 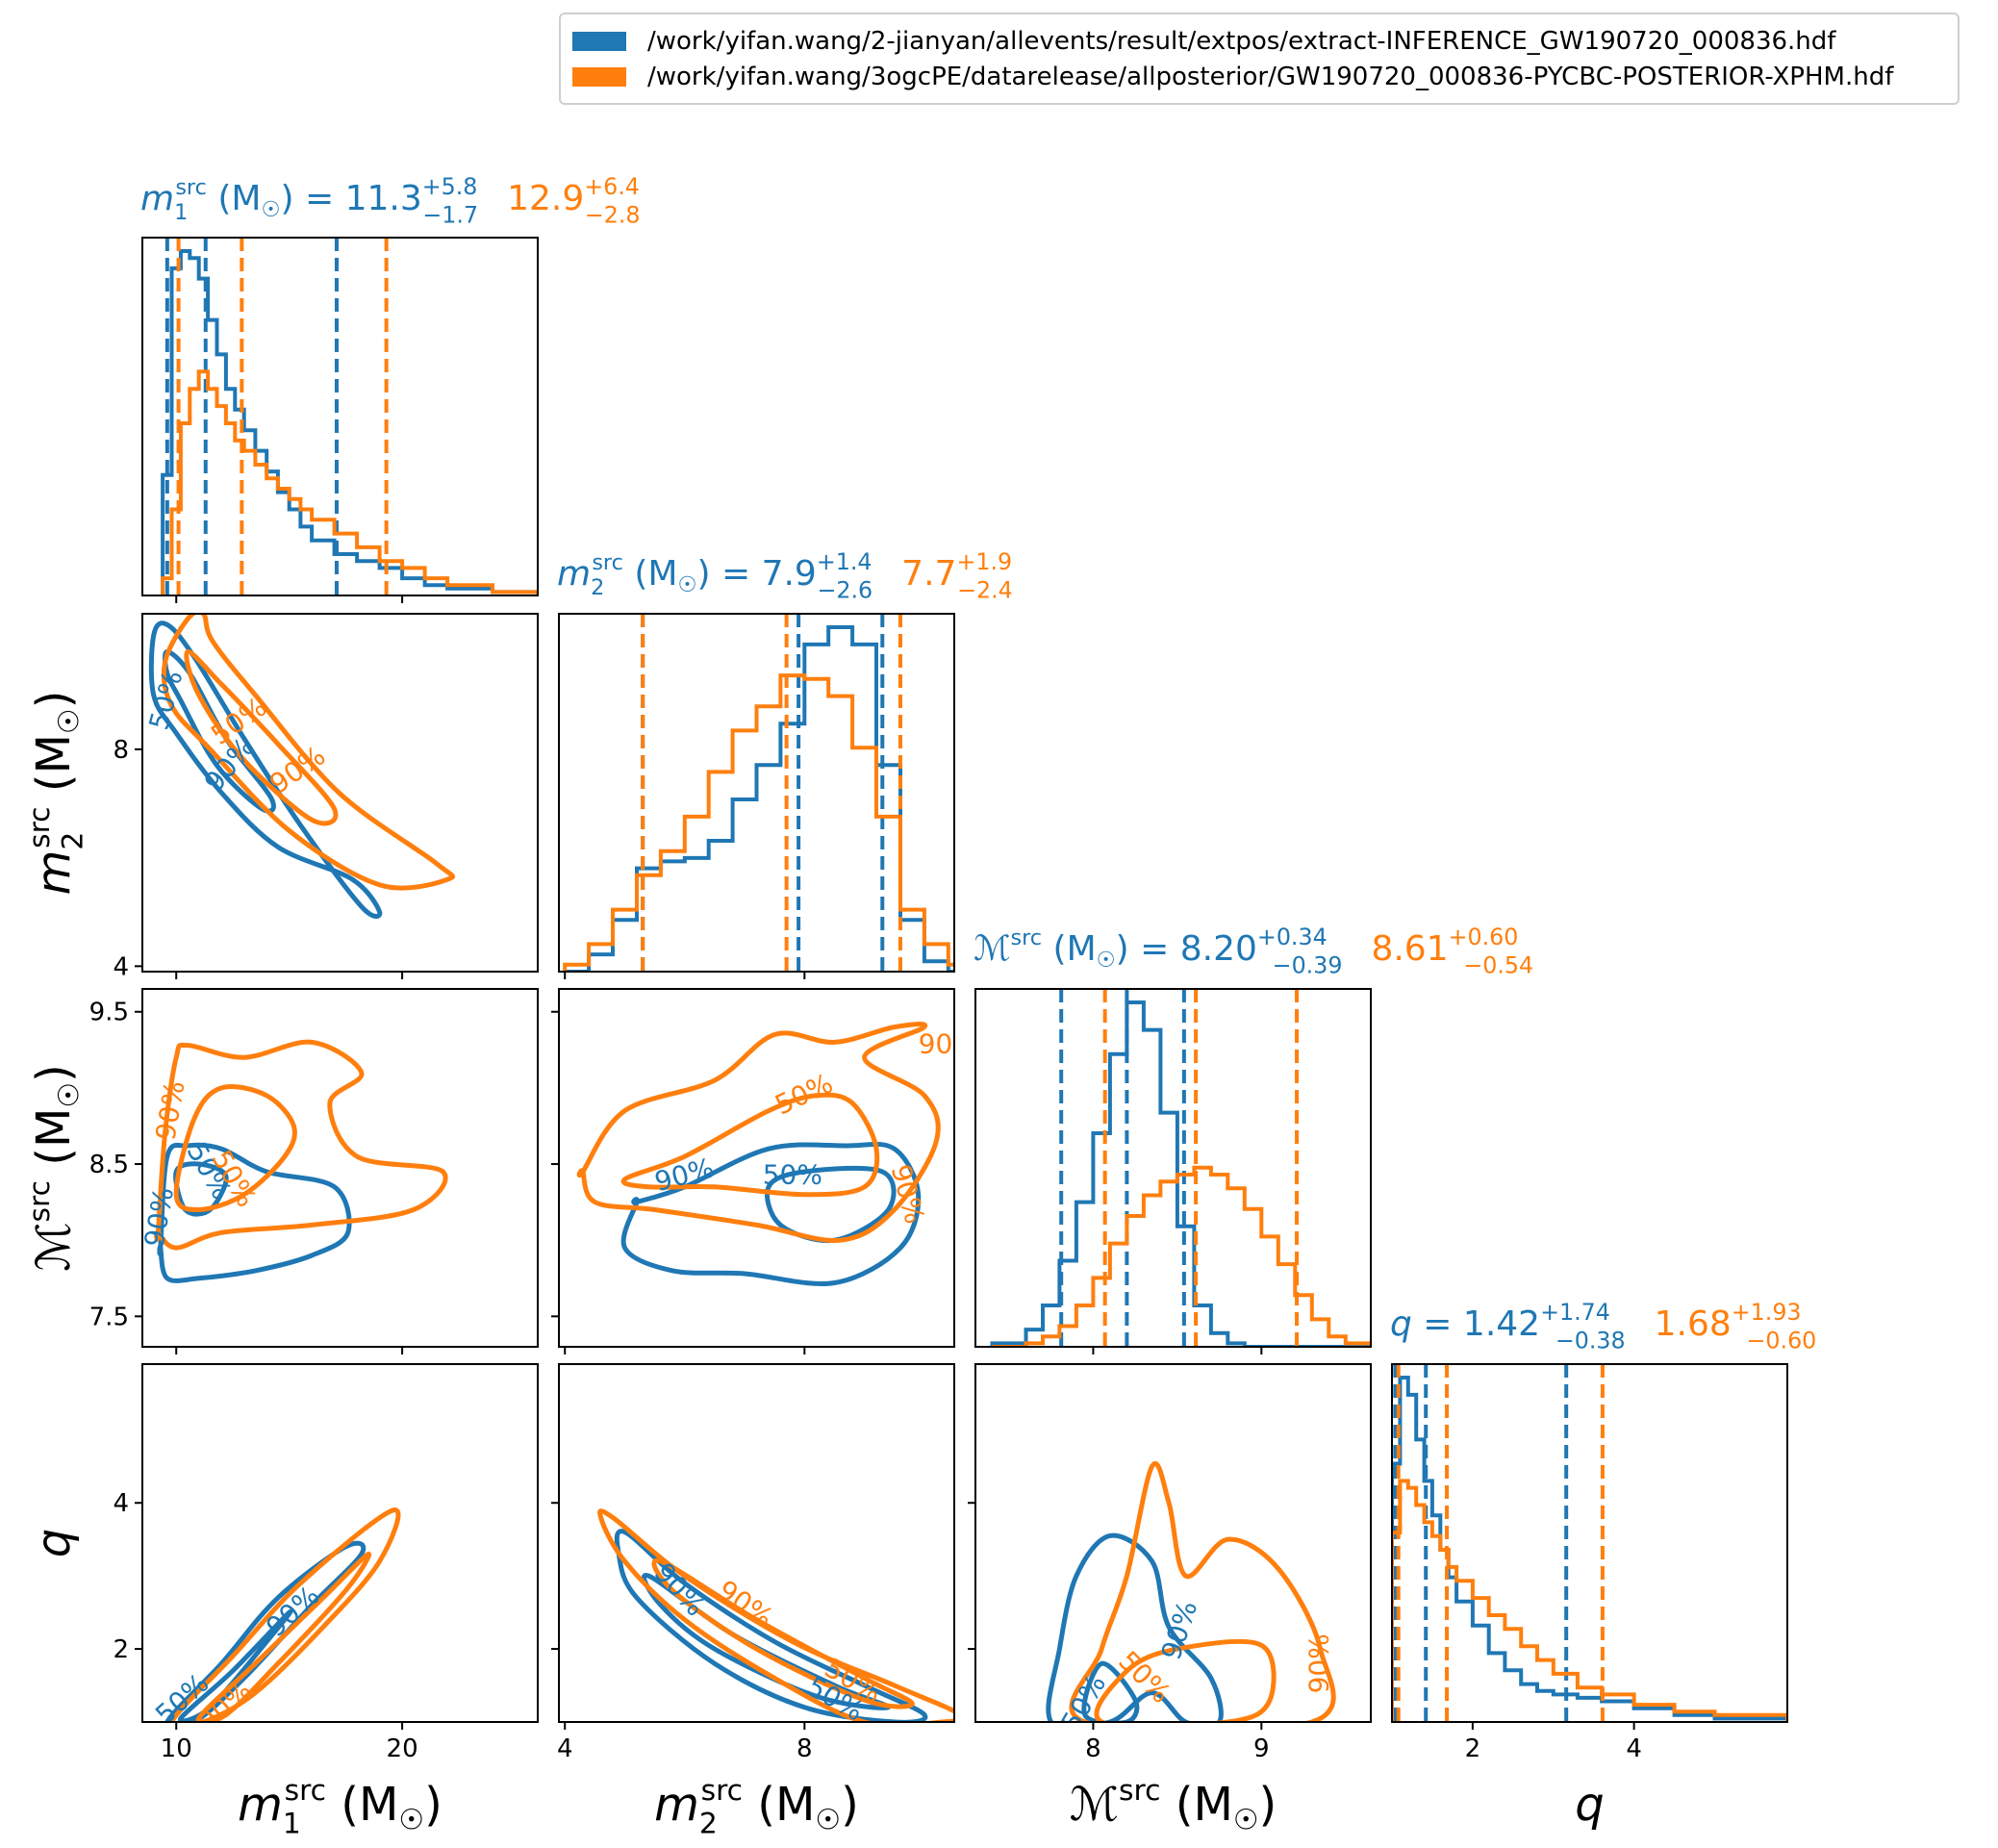 I want to click on y-tick-label: 8.5, so click(x=109, y=1165).